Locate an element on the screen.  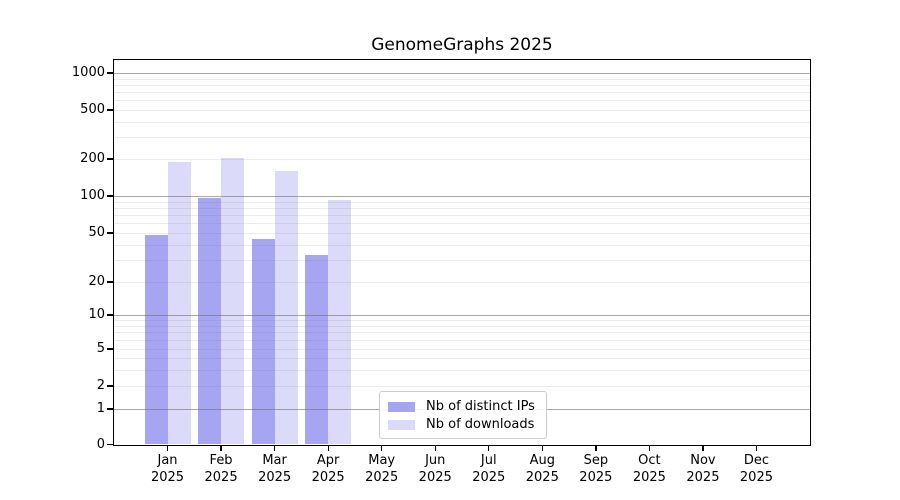
x-tick-mark-nov is located at coordinates (703, 448).